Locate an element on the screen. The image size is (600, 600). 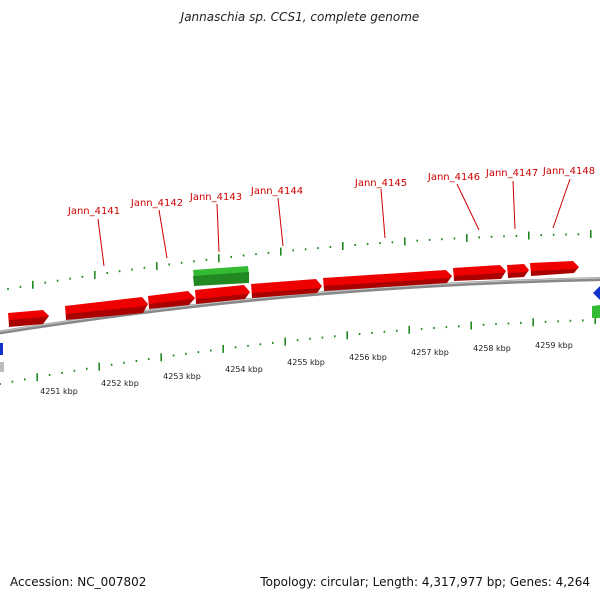
genome-backbone is located at coordinates (300, 306).